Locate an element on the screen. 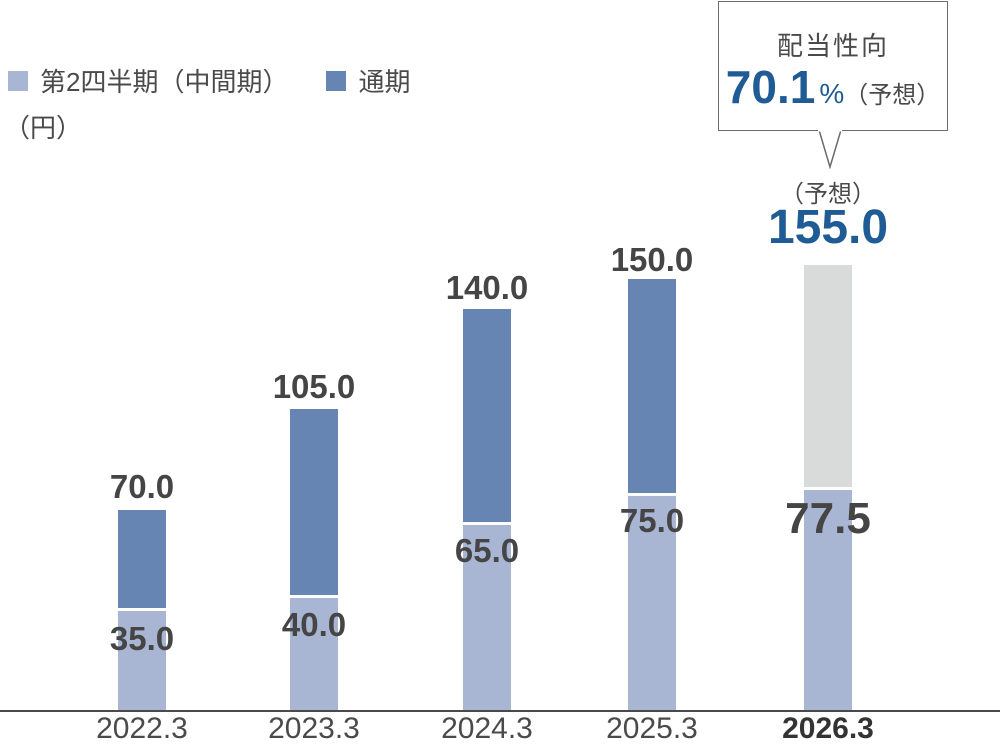 This screenshot has width=1000, height=746. bar-2023-q2 is located at coordinates (314, 654).